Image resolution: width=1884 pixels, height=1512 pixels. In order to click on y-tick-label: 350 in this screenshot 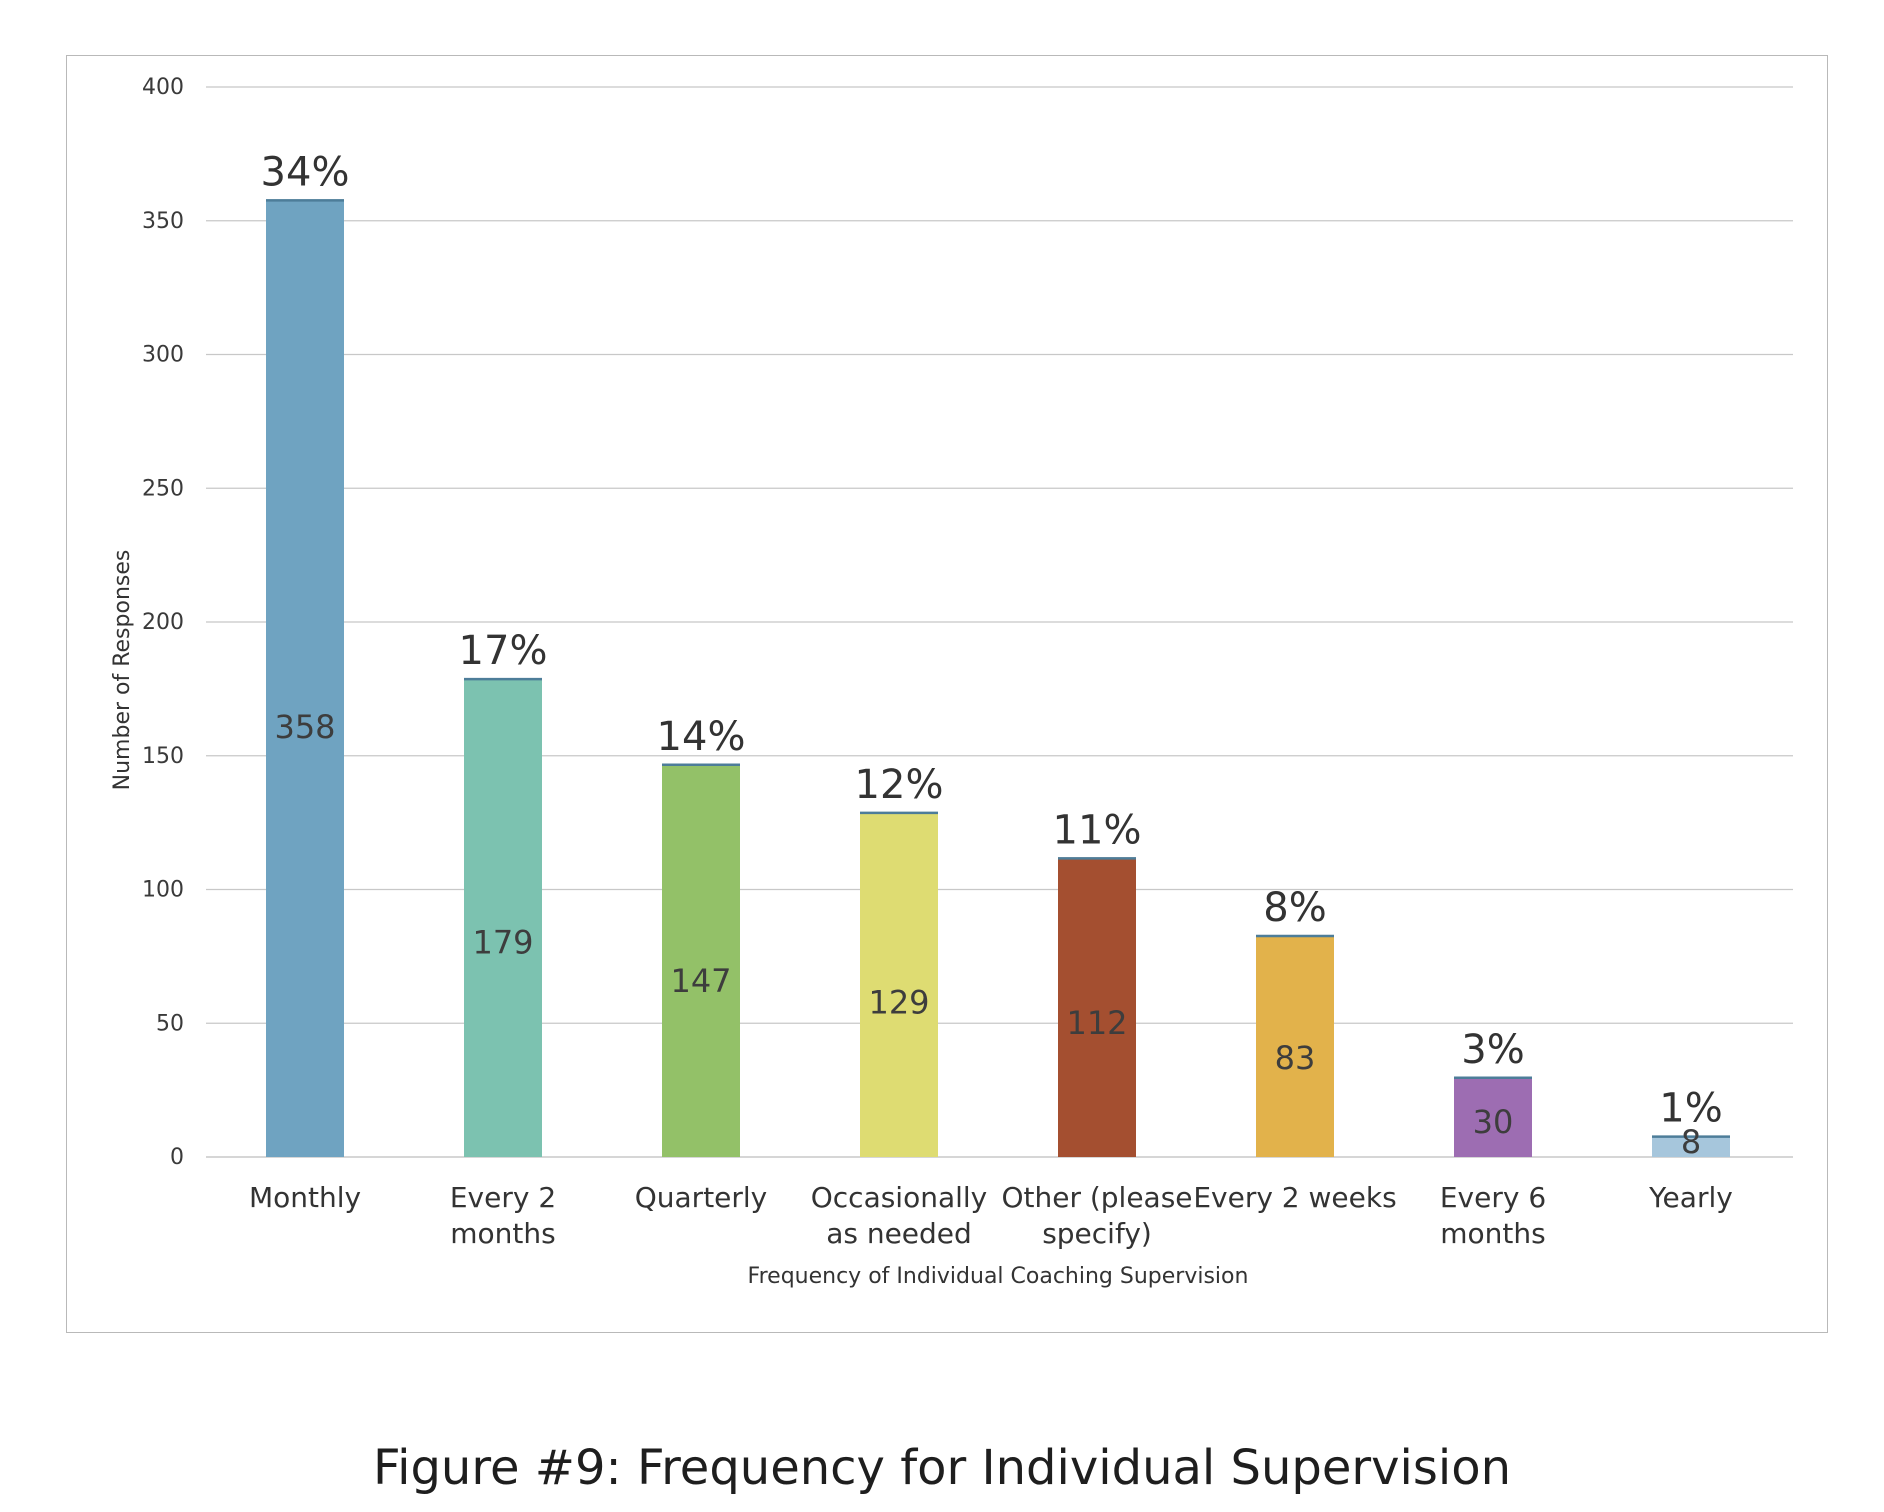, I will do `click(163, 221)`.